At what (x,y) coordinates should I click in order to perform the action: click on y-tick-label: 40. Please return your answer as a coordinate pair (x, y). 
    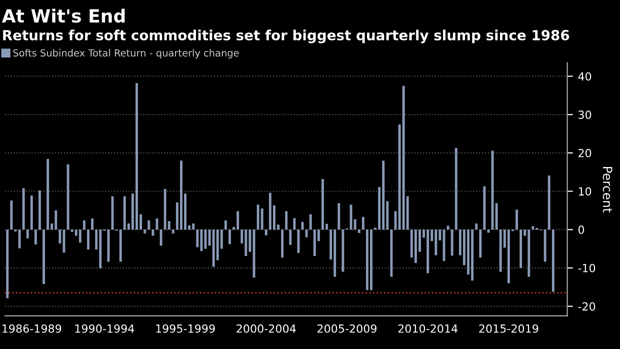
    Looking at the image, I should click on (585, 76).